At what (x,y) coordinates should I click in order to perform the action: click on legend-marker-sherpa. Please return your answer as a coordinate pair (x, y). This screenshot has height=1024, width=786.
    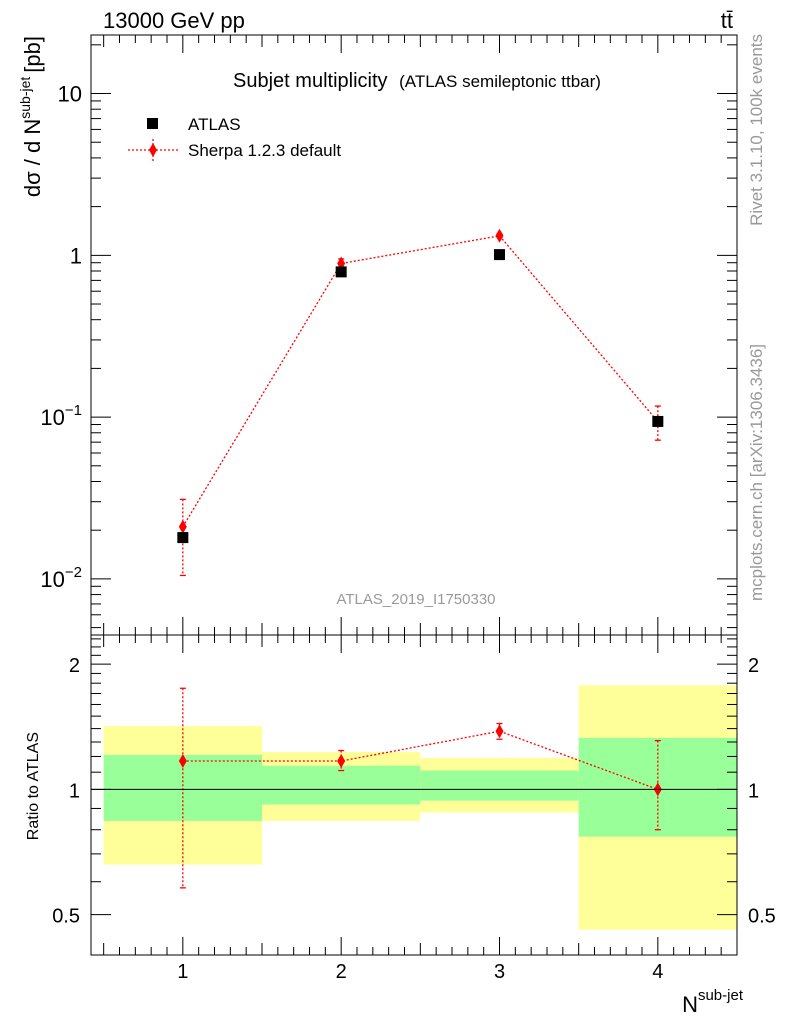
    Looking at the image, I should click on (153, 150).